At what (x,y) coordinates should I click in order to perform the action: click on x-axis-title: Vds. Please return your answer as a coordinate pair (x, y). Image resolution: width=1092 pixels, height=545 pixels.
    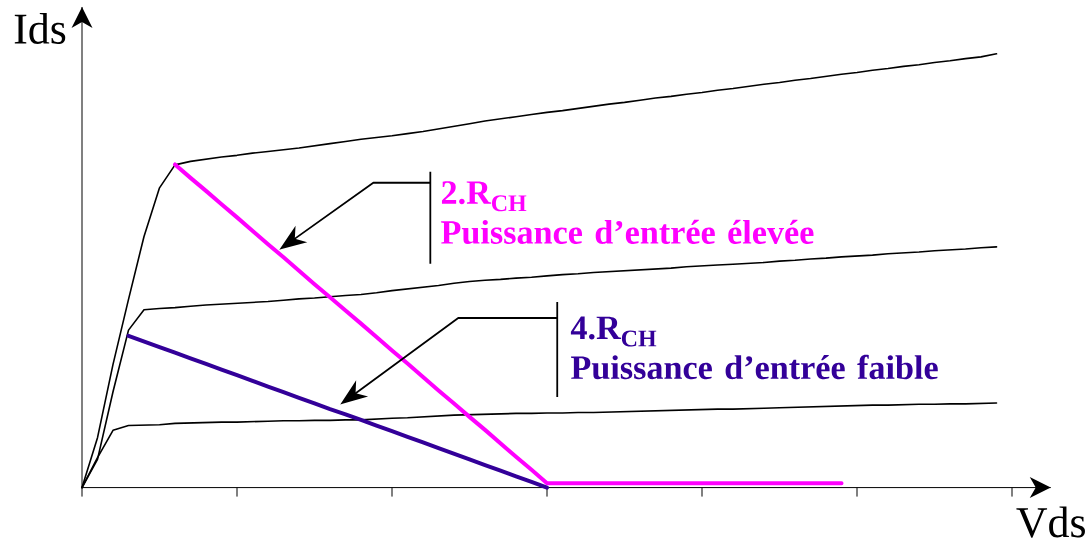
    Looking at the image, I should click on (1050, 522).